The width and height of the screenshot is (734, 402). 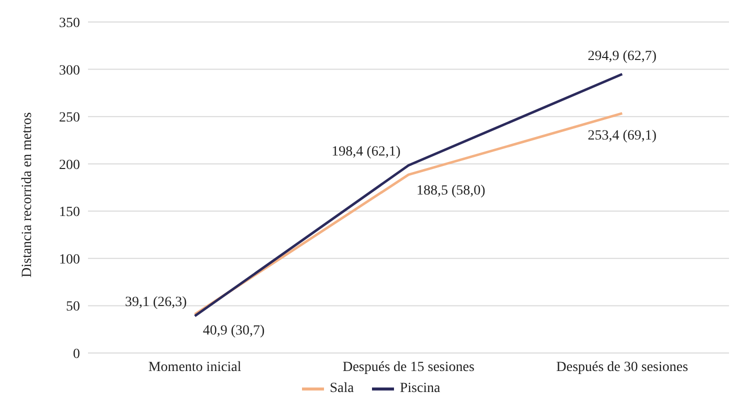 I want to click on y-tick-label: 100, so click(x=69, y=260).